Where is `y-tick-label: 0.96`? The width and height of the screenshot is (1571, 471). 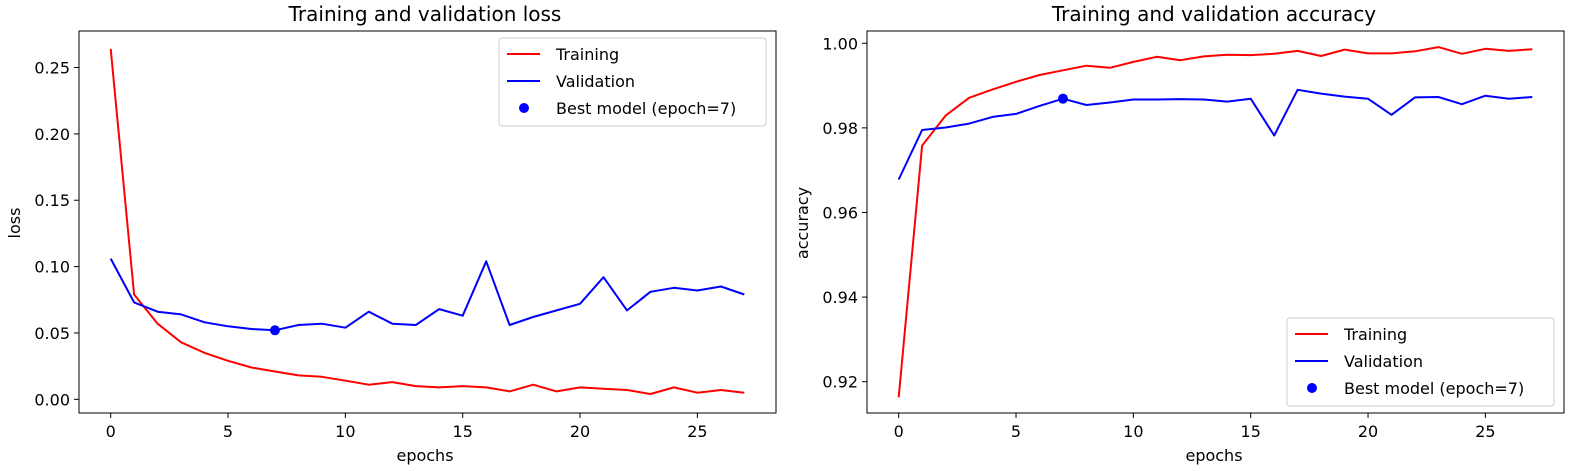
y-tick-label: 0.96 is located at coordinates (840, 212).